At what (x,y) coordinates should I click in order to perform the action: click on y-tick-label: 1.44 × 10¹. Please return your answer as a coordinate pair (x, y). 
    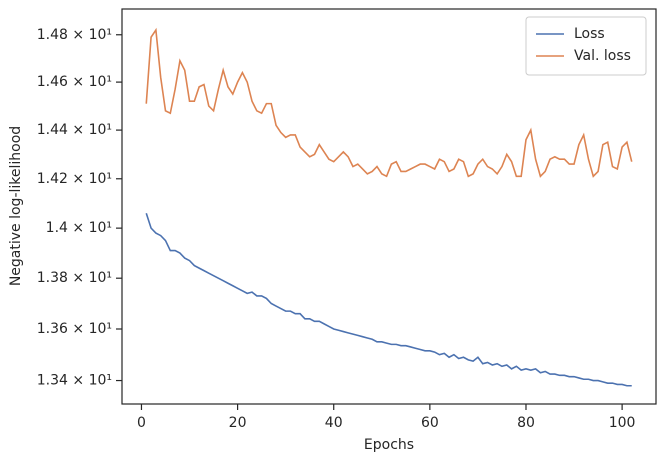
    Looking at the image, I should click on (74, 130).